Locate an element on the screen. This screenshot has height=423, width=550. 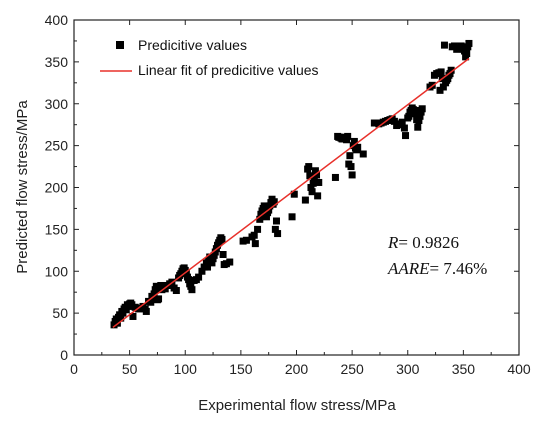
aare-annotation: AARE= 7.46% is located at coordinates (437, 268).